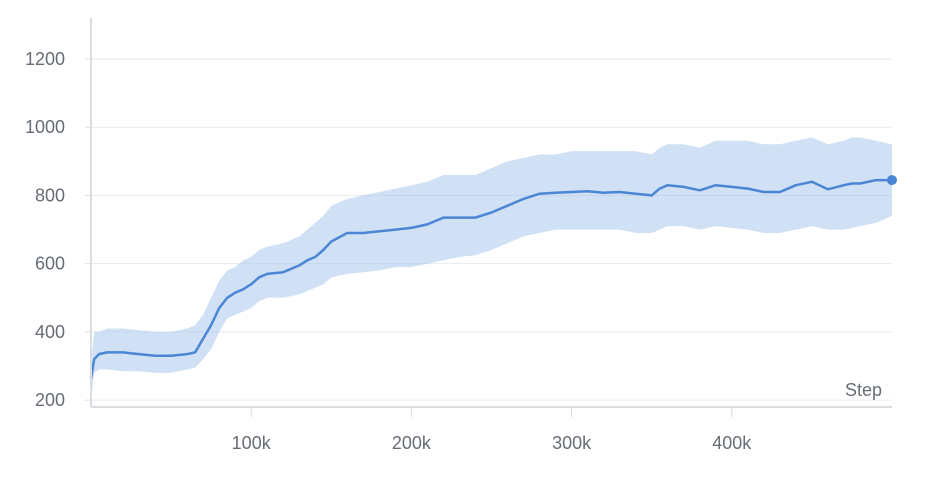  I want to click on y-tick-label: 1200, so click(45, 59).